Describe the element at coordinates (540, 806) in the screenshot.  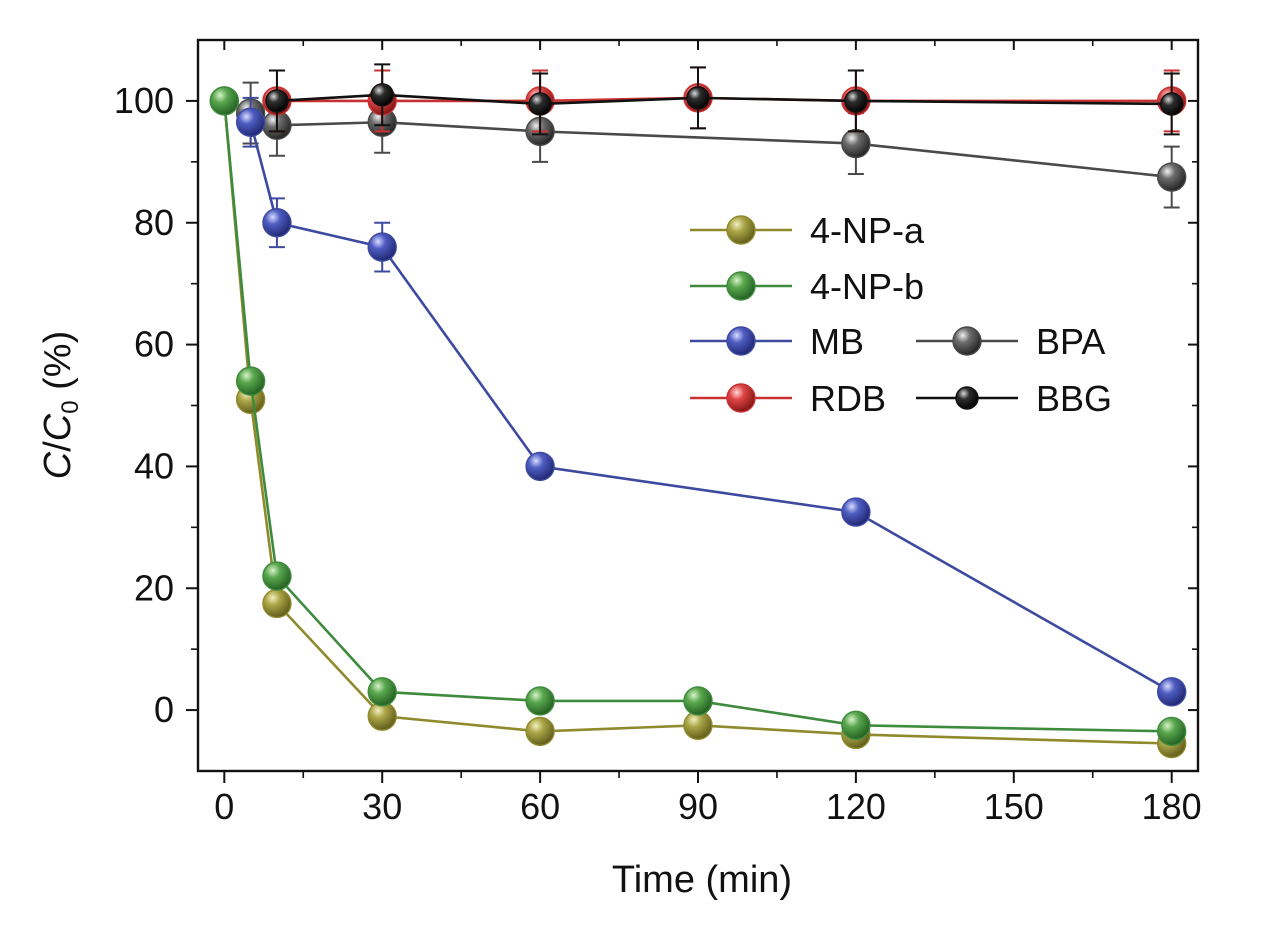
I see `x-tick-label: 60` at that location.